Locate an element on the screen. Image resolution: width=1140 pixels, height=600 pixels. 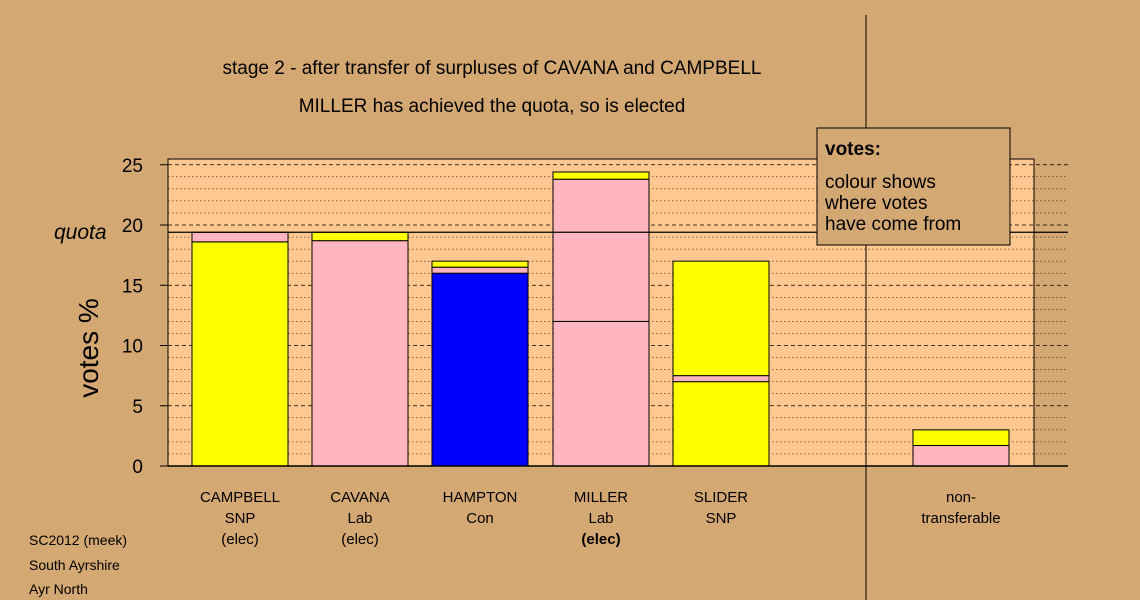
y-tick-label: 25 is located at coordinates (132, 166).